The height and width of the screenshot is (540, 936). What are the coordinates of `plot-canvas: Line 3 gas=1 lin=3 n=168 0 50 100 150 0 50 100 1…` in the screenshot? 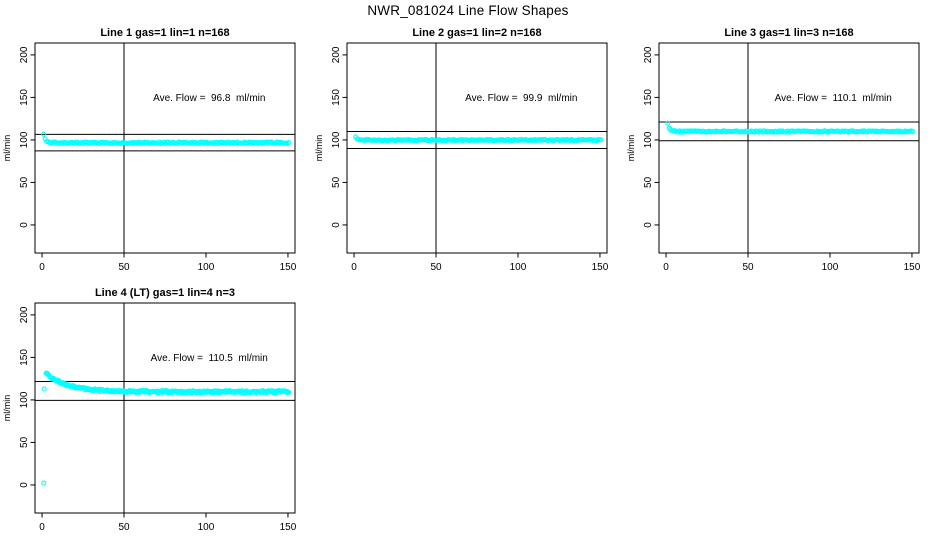 It's located at (773, 150).